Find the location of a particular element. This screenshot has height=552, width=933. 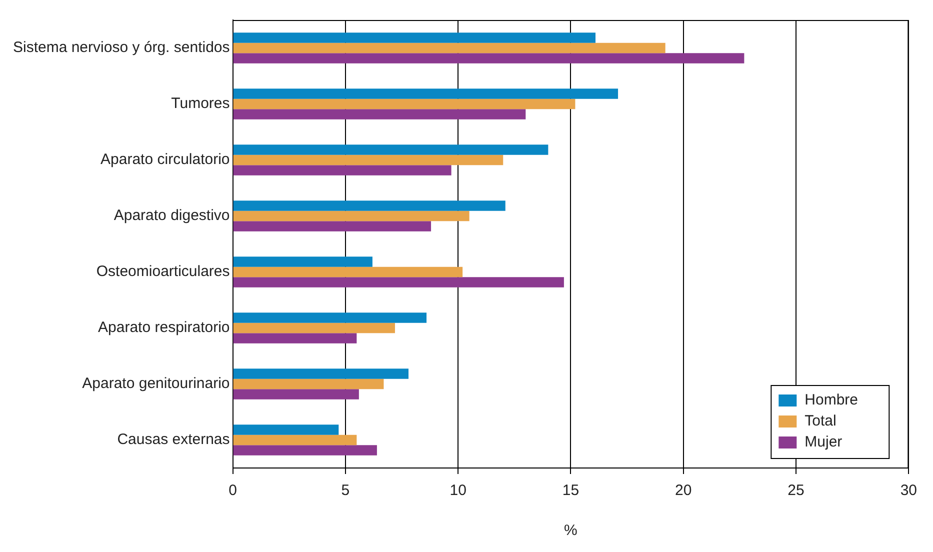

x-tick-label: 5 is located at coordinates (345, 491).